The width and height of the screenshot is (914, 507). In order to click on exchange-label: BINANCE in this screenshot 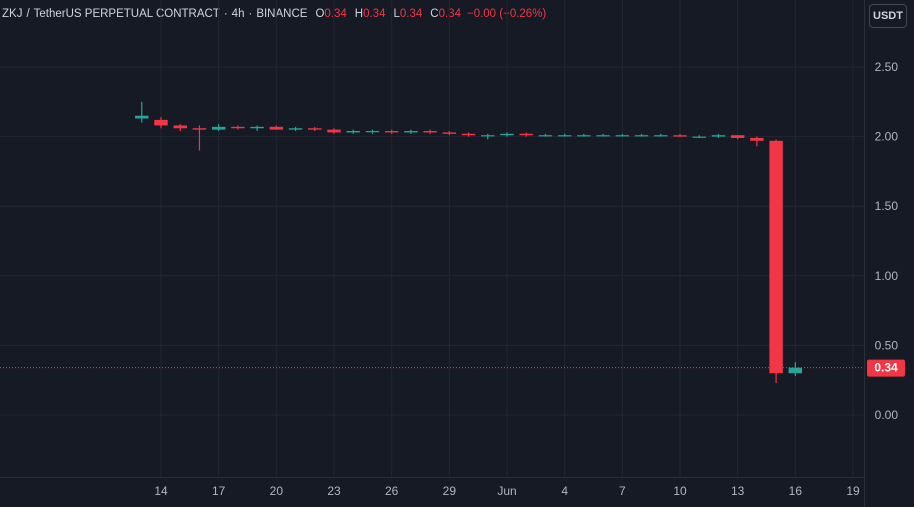, I will do `click(282, 14)`.